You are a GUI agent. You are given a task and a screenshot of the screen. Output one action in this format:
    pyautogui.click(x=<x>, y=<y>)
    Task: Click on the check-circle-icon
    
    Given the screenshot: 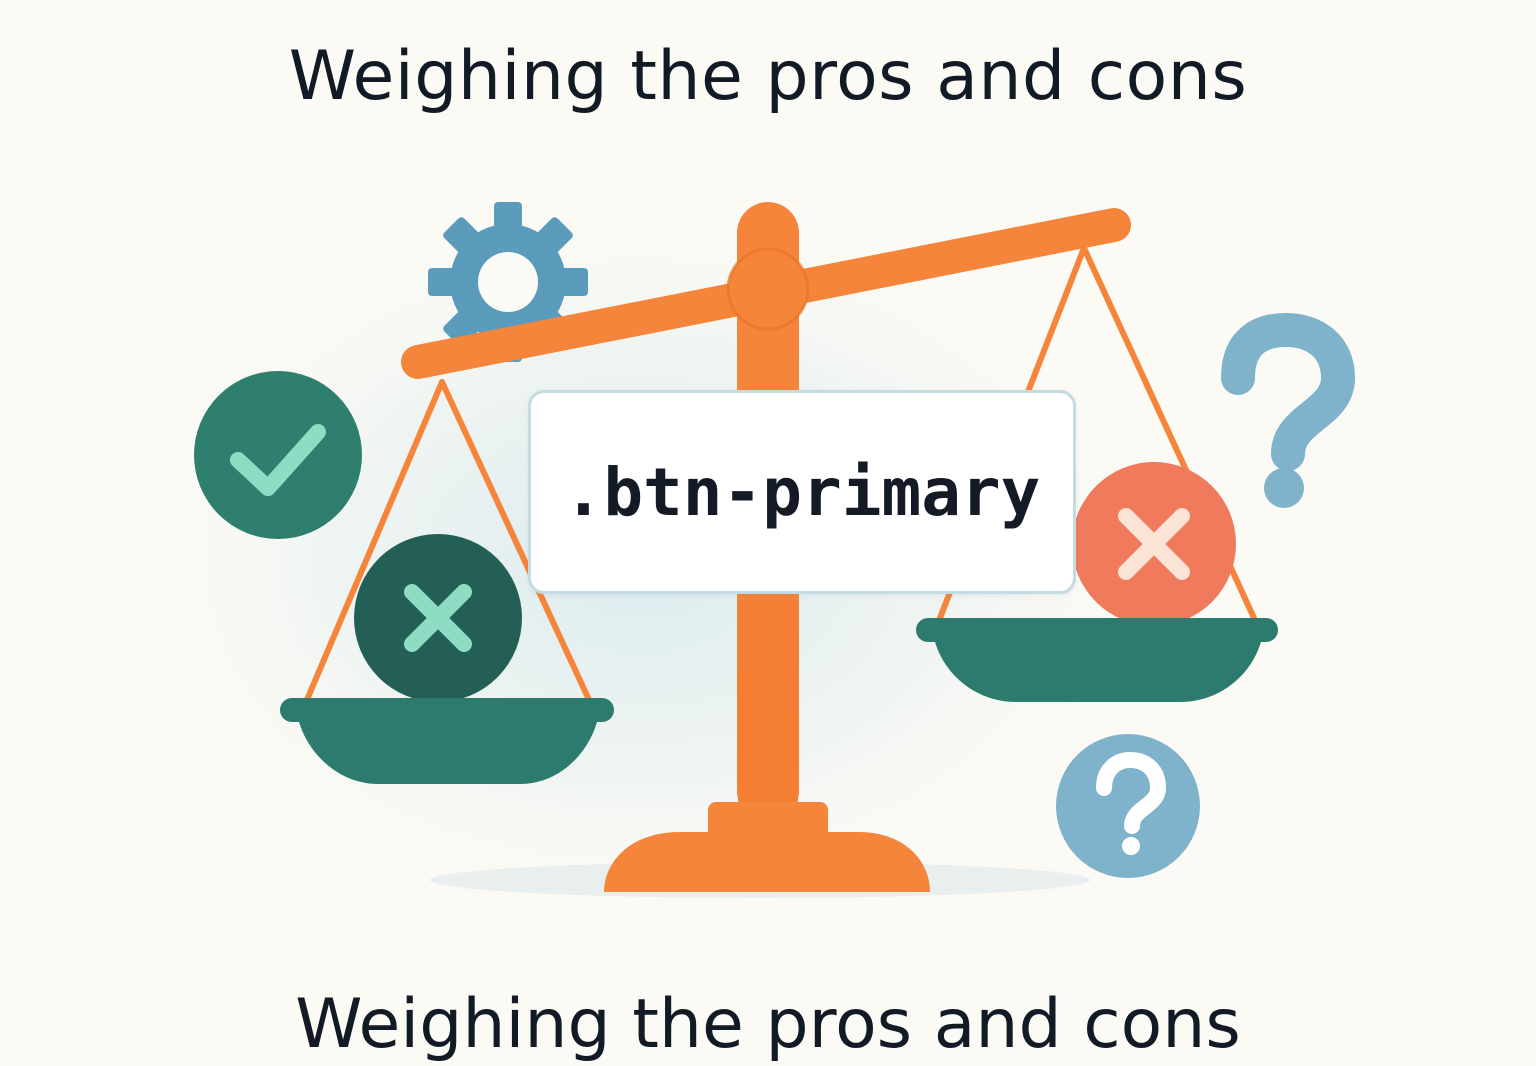 What is the action you would take?
    pyautogui.click(x=278, y=455)
    